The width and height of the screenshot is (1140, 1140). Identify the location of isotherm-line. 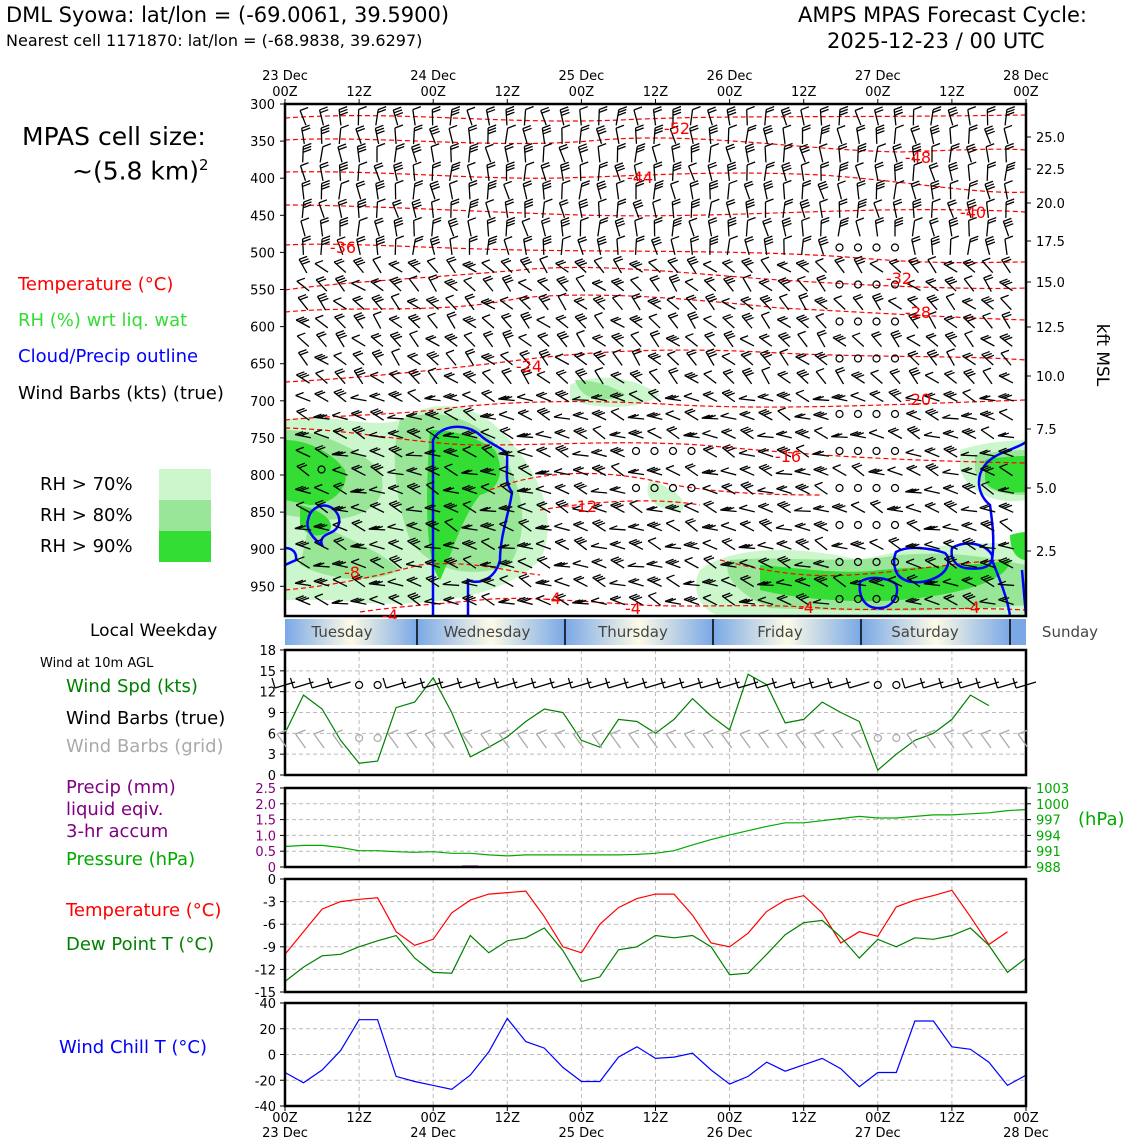
(655, 410).